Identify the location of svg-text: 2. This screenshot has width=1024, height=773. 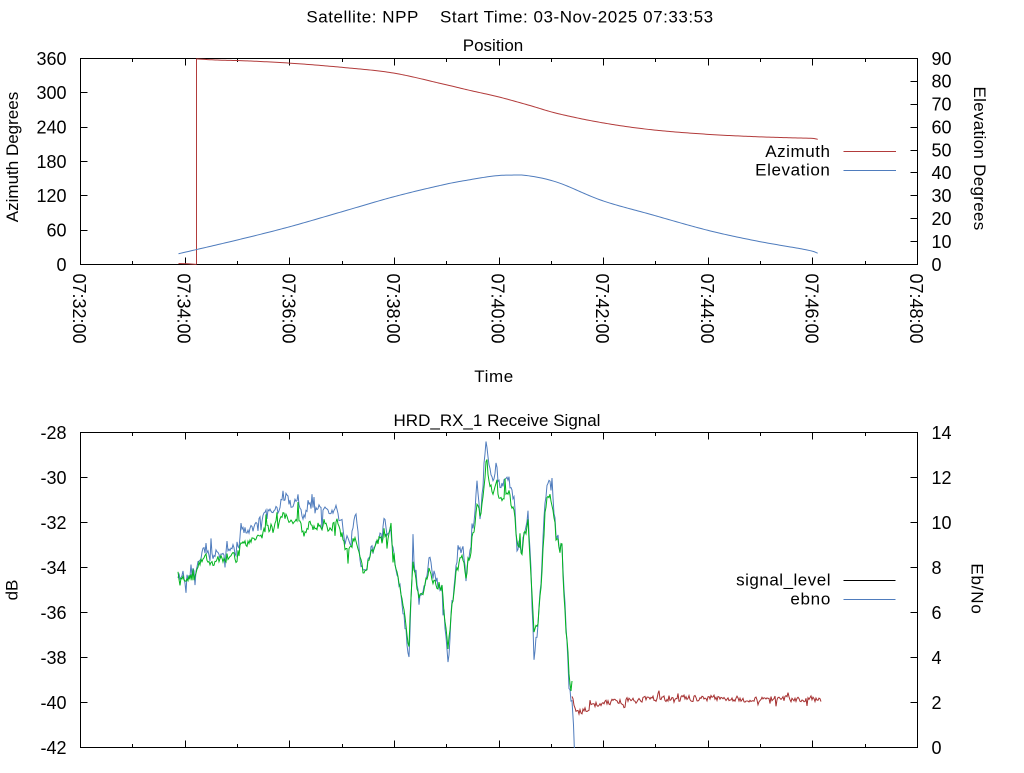
(937, 703).